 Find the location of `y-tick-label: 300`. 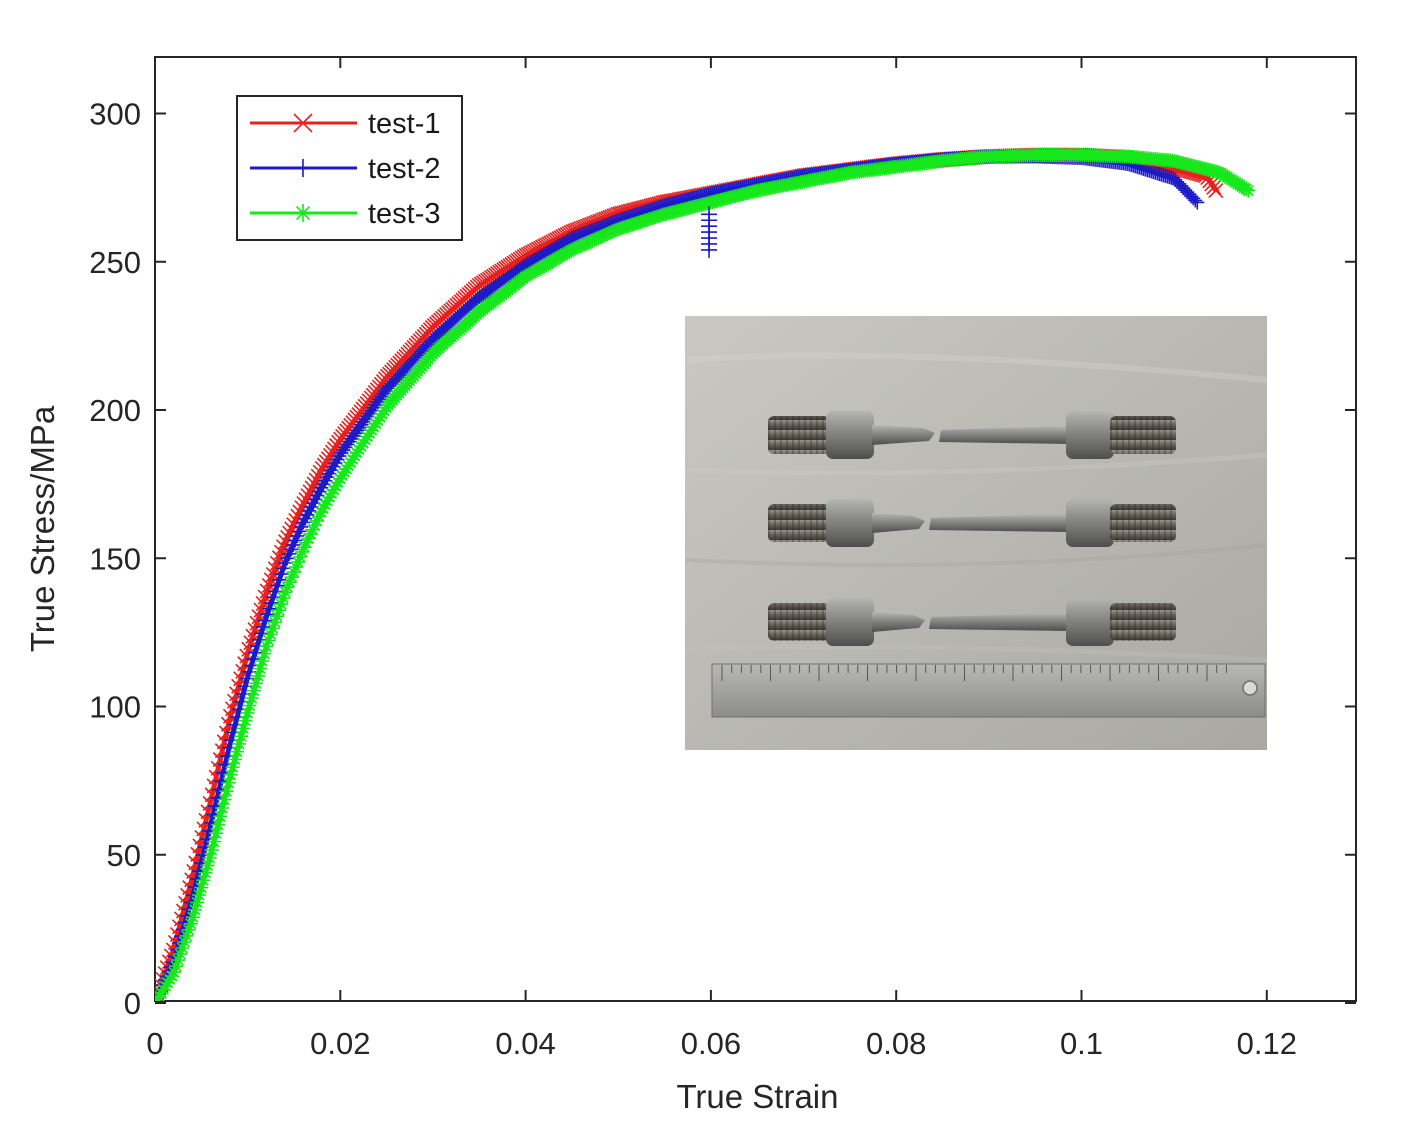

y-tick-label: 300 is located at coordinates (115, 114).